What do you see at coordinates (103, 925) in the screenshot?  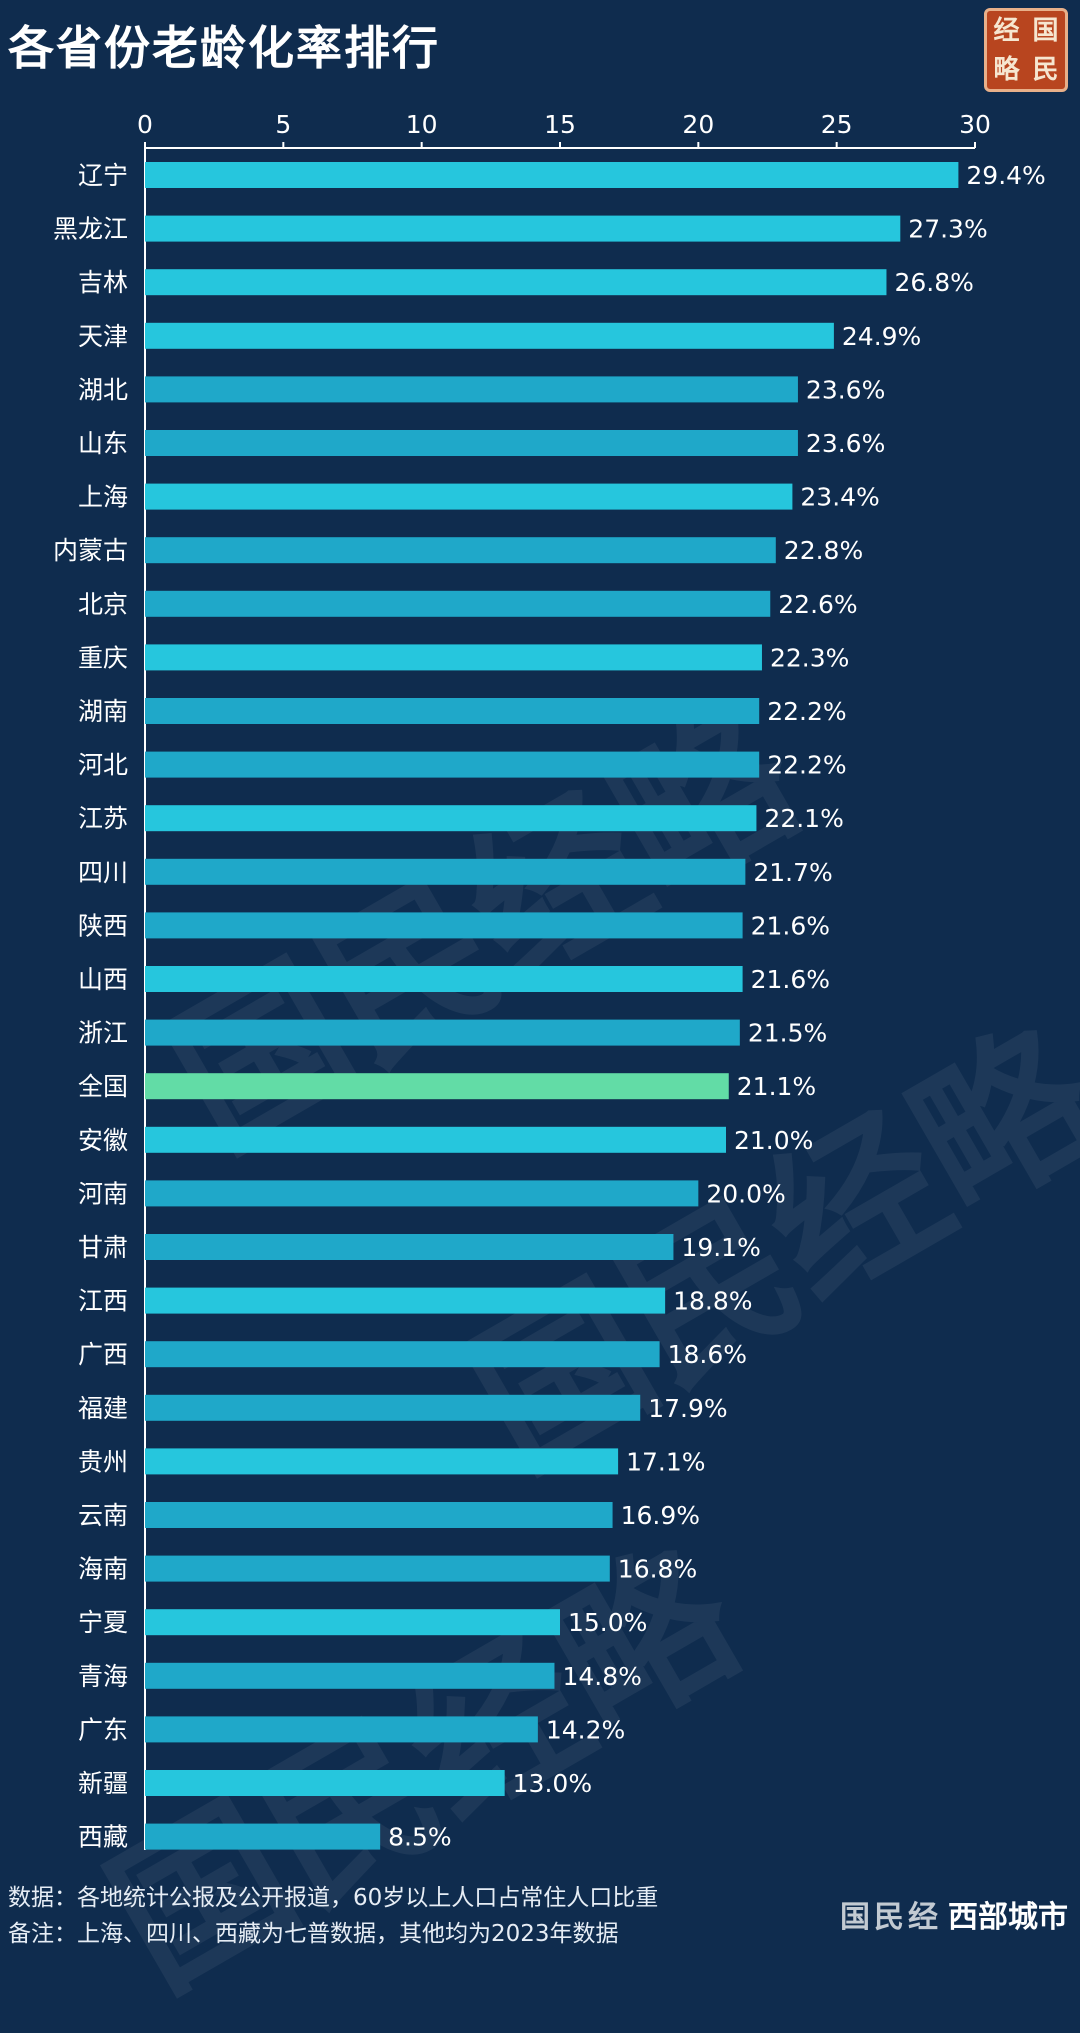 I see `category-label: 陕西` at bounding box center [103, 925].